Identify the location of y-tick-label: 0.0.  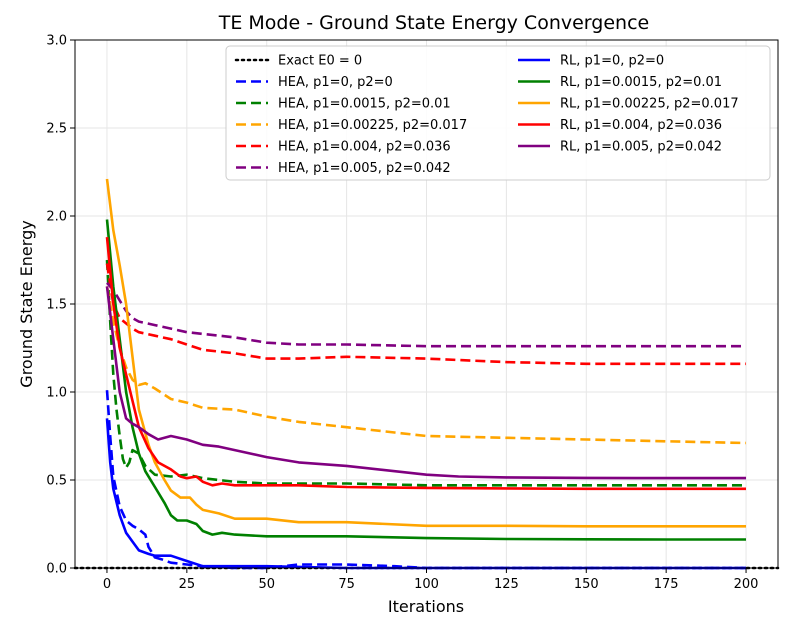
(56, 569).